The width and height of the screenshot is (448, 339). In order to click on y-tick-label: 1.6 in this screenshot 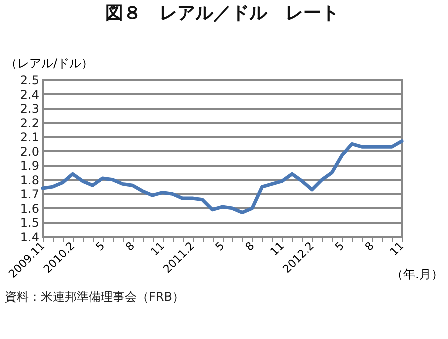, I will do `click(30, 209)`.